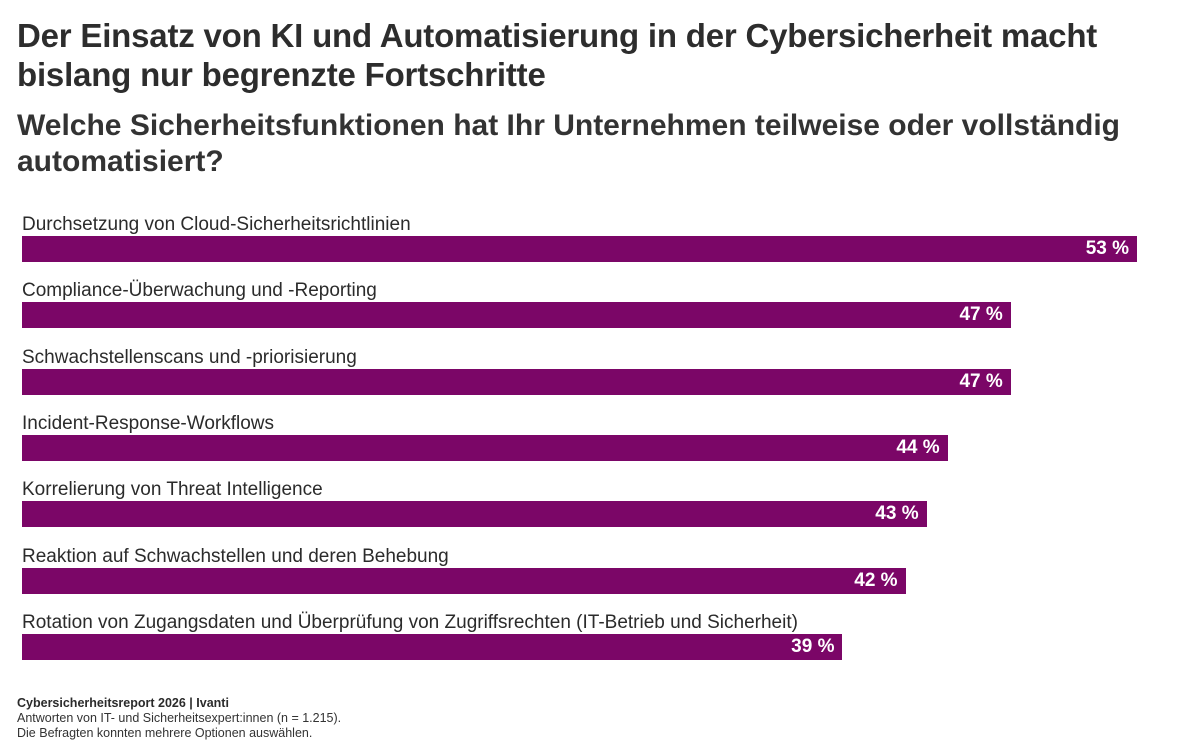 The width and height of the screenshot is (1200, 756). Describe the element at coordinates (918, 447) in the screenshot. I see `bar-value-label: 44 %` at that location.